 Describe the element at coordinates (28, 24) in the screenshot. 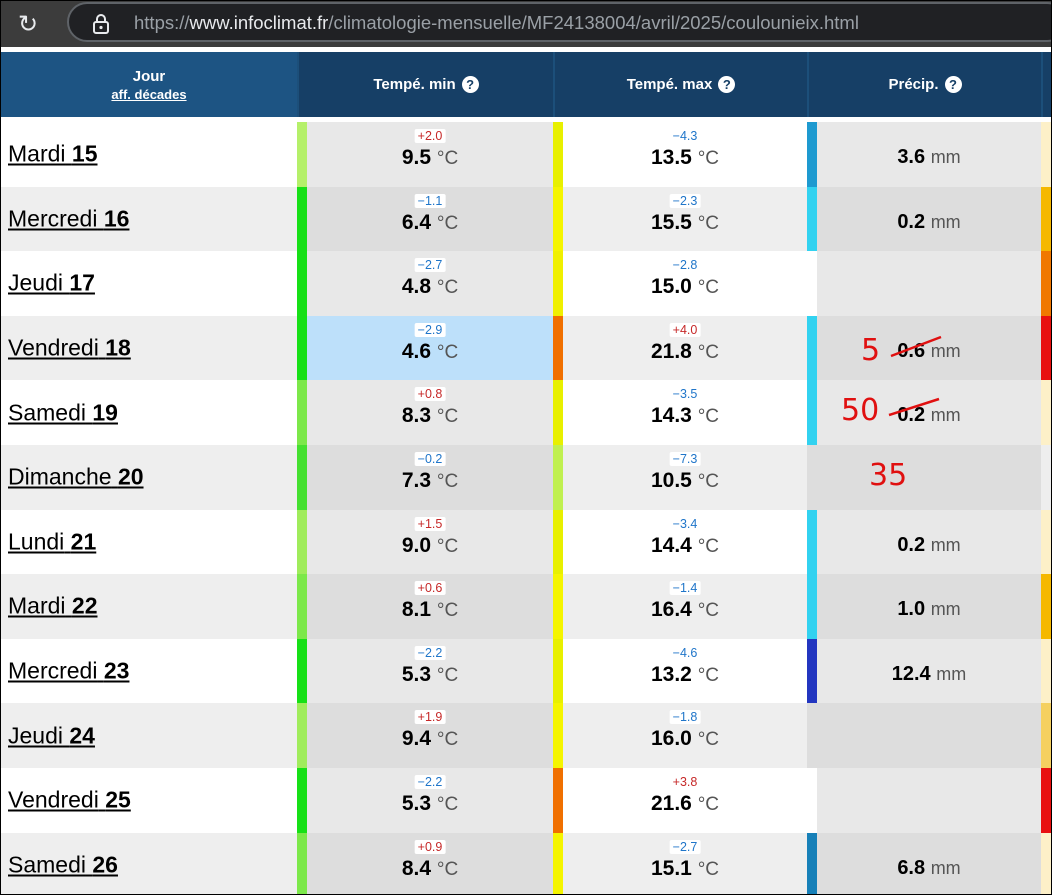

I see `reload-icon: ↻` at that location.